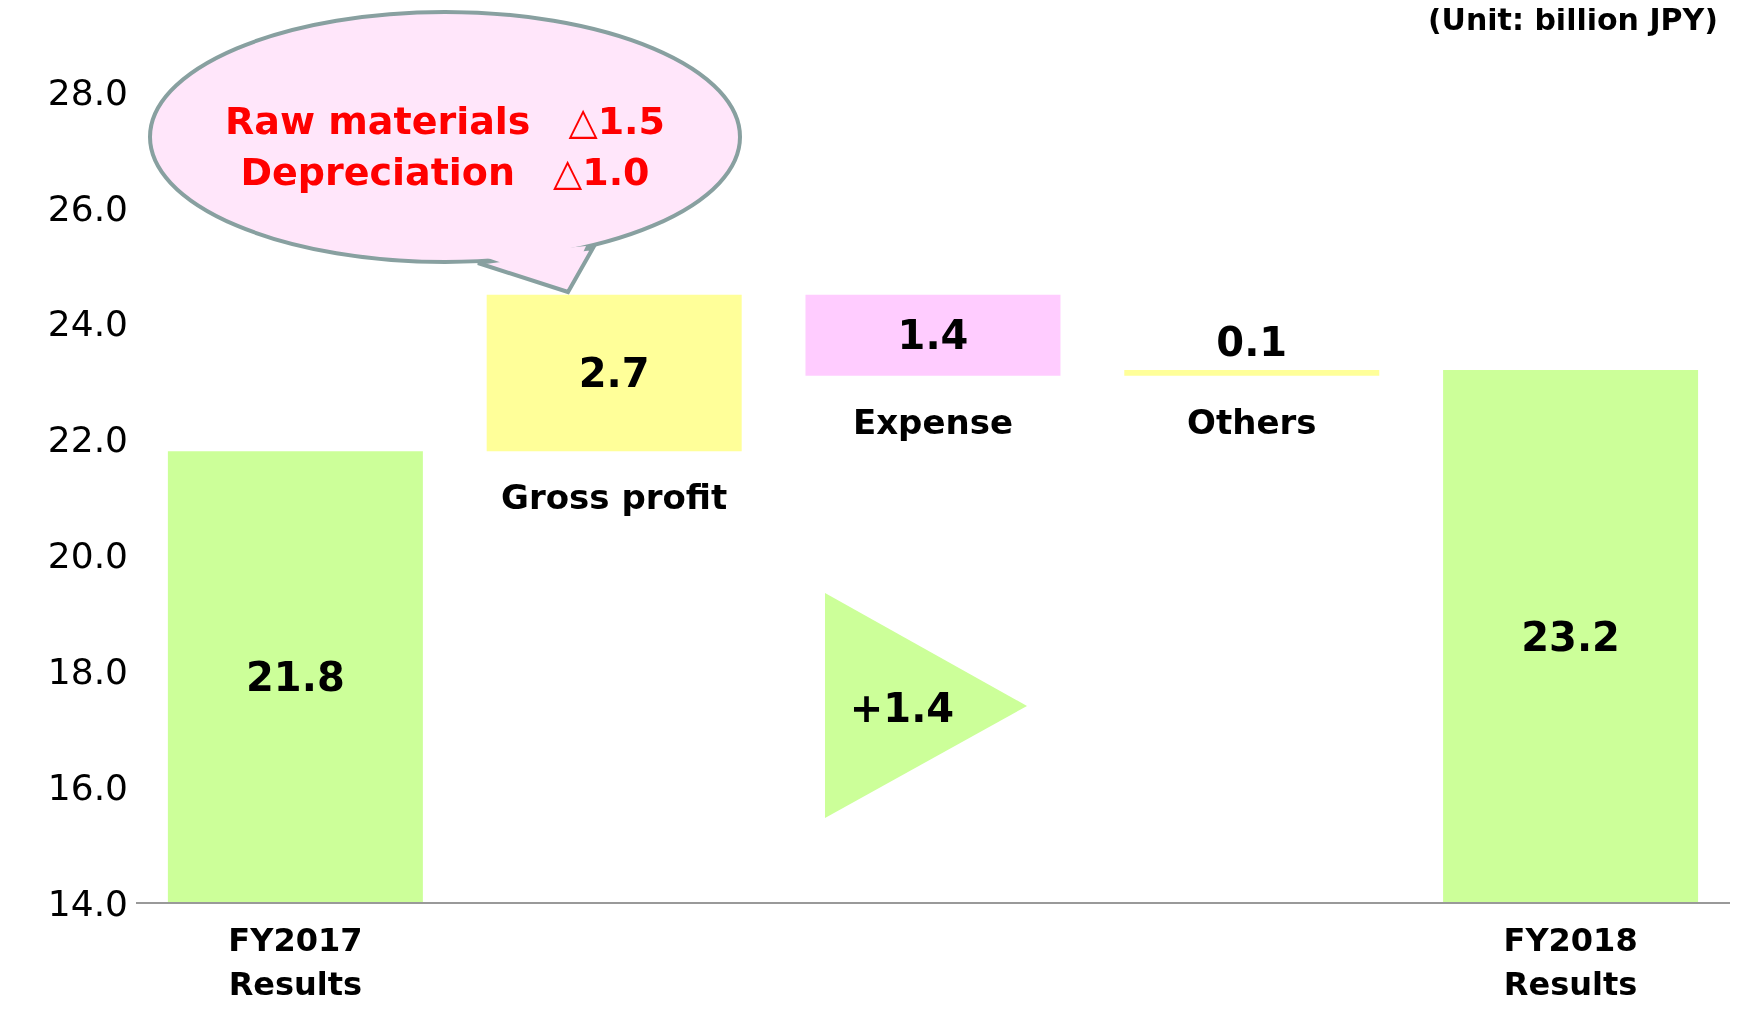 This screenshot has height=1027, width=1746. Describe the element at coordinates (1252, 342) in the screenshot. I see `data-label: 0.1` at that location.